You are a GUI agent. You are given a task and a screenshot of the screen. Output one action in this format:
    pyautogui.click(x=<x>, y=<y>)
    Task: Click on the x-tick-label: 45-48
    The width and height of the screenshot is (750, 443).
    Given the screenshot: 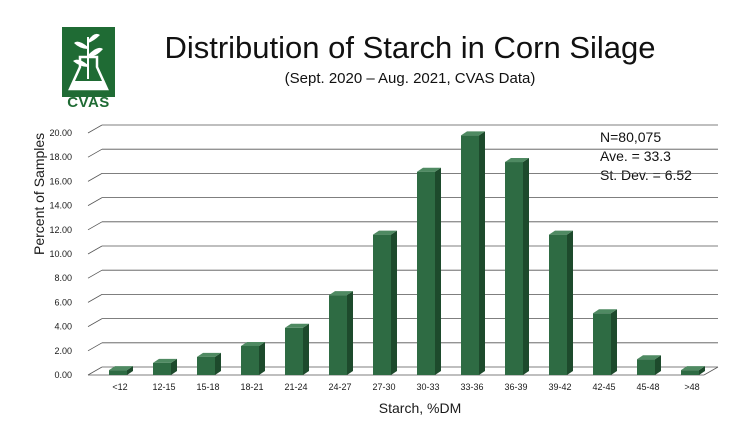 What is the action you would take?
    pyautogui.click(x=647, y=387)
    